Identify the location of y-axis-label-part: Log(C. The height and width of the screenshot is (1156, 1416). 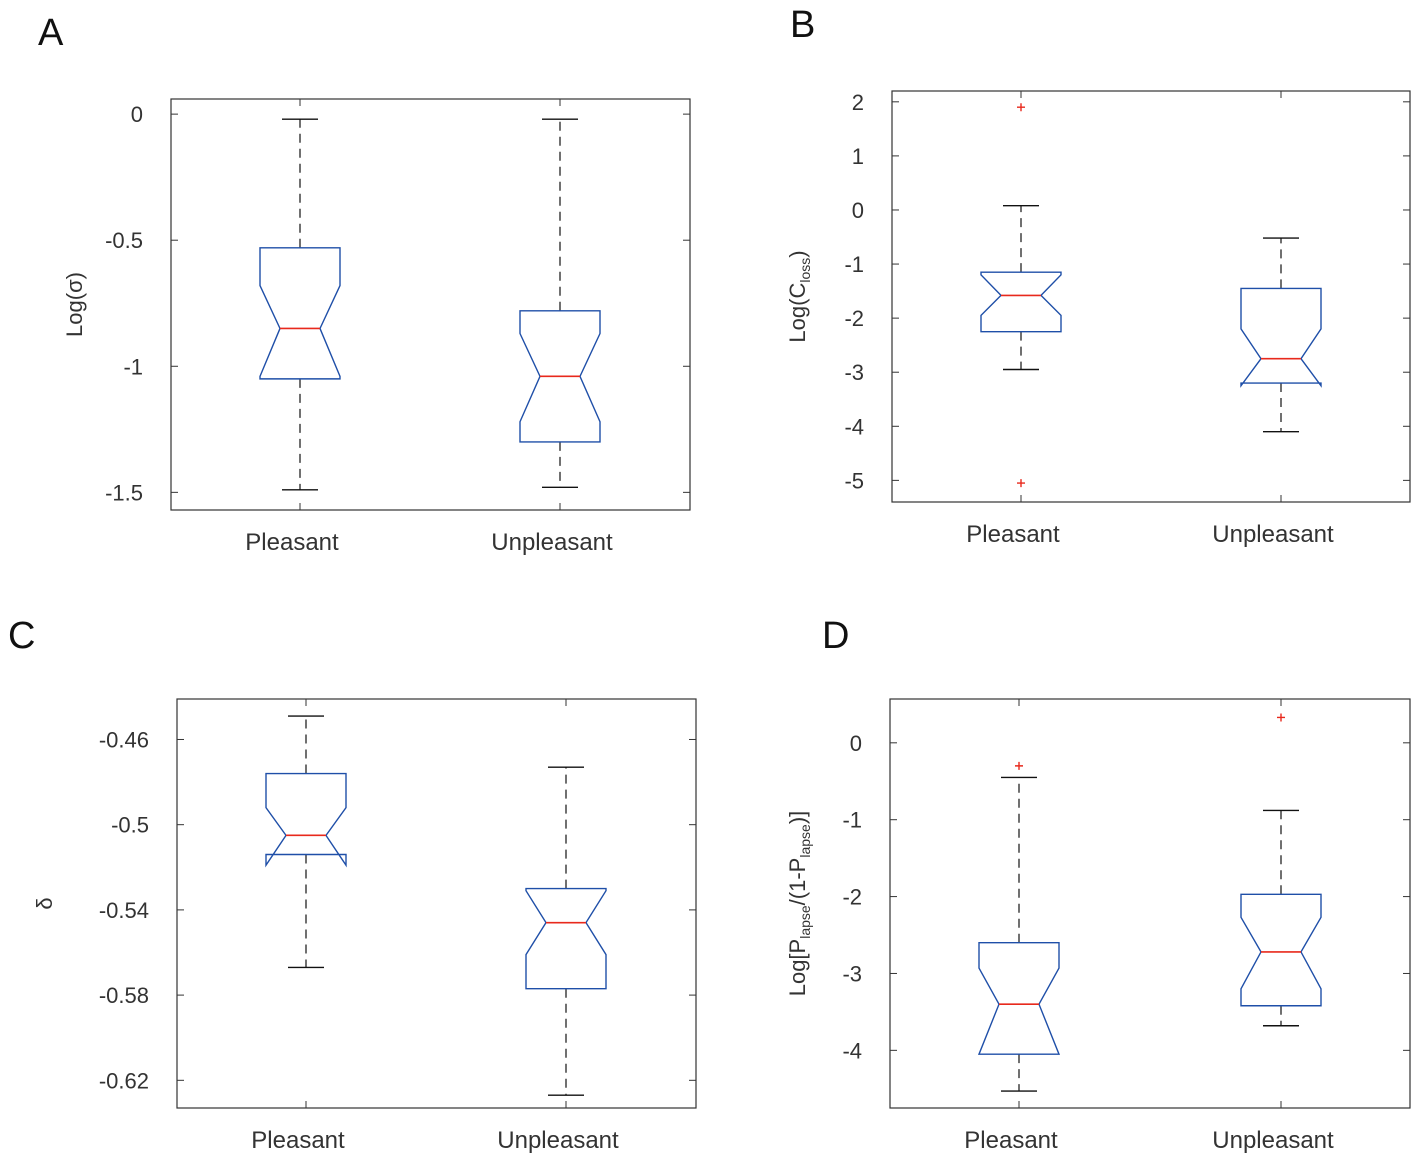
(797, 313).